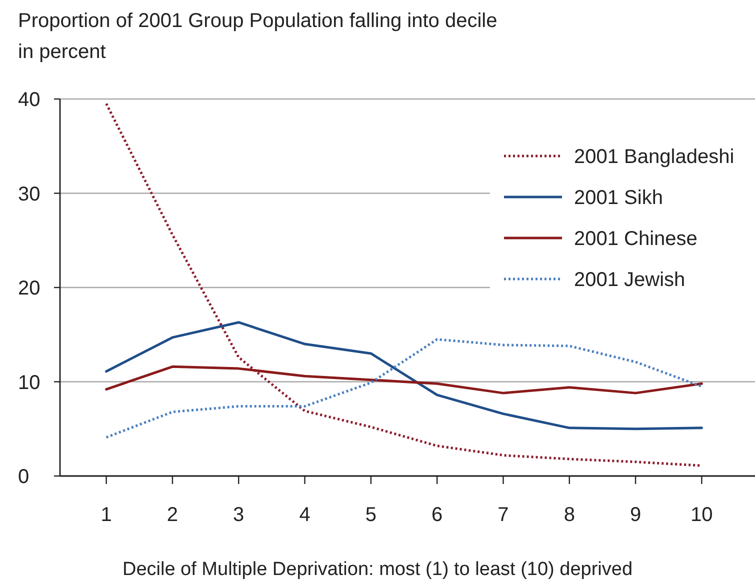 The image size is (755, 580). I want to click on x-tick-label: 4, so click(304, 515).